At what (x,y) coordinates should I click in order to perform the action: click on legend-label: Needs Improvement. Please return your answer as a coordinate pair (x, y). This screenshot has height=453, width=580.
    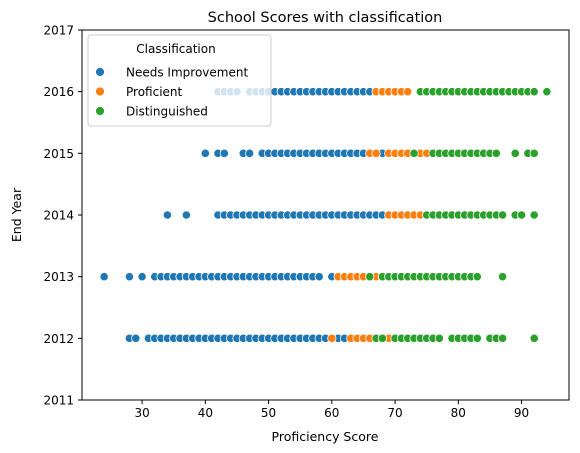
    Looking at the image, I should click on (187, 73).